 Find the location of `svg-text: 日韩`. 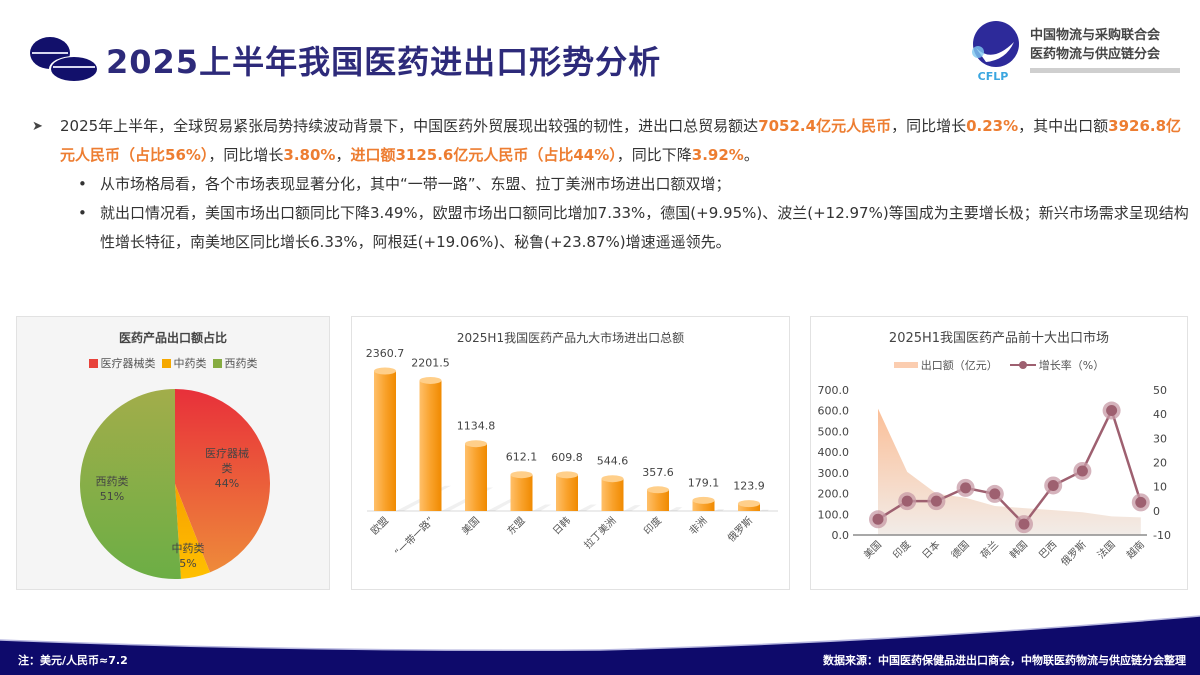

svg-text: 日韩 is located at coordinates (561, 525).